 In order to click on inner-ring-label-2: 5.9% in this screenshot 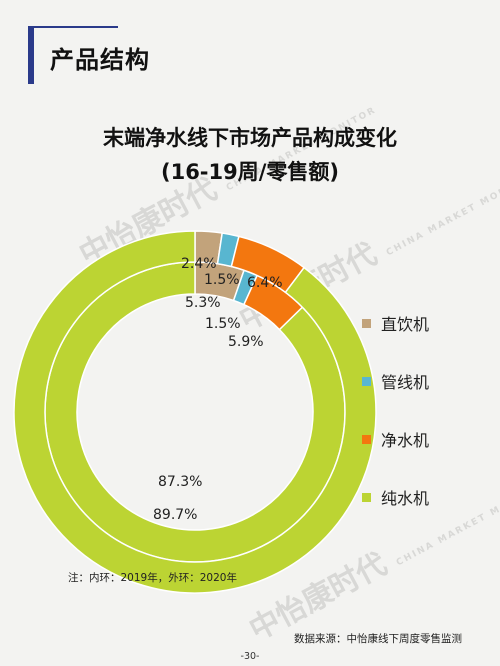, I will do `click(246, 342)`.